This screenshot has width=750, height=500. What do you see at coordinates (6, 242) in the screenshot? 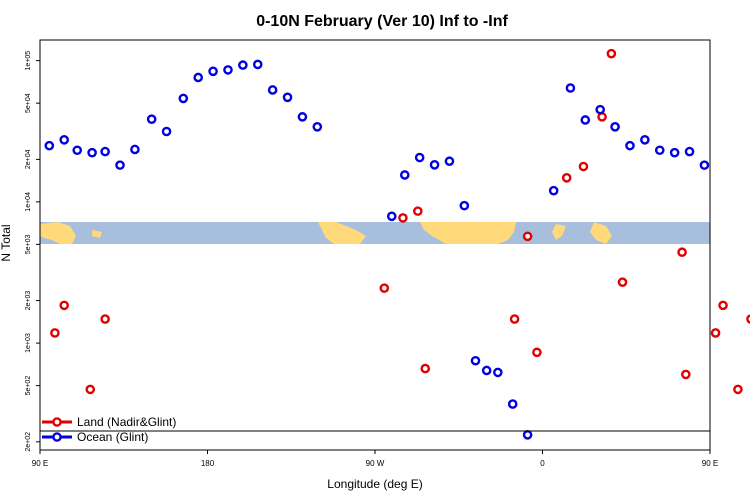
I see `y-axis-label: N Total` at bounding box center [6, 242].